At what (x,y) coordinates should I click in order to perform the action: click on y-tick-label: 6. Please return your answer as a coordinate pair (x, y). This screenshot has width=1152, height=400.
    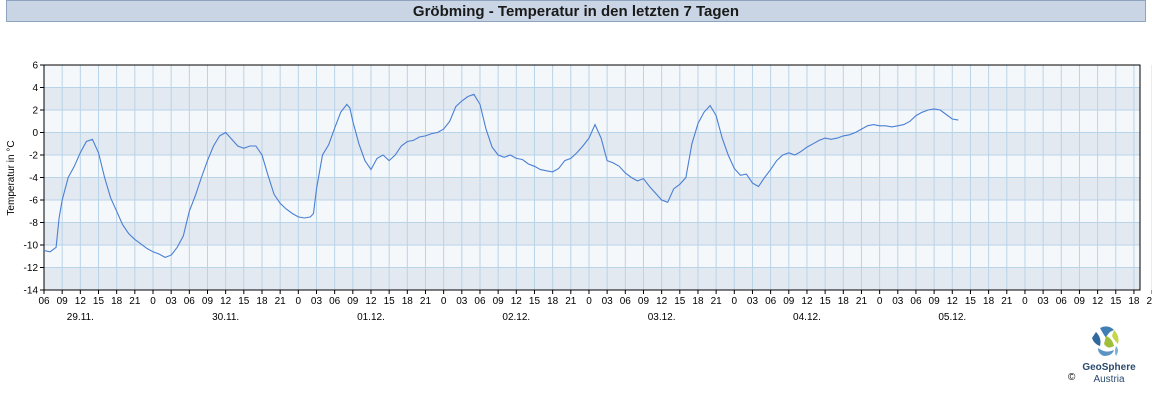
    Looking at the image, I should click on (35, 66).